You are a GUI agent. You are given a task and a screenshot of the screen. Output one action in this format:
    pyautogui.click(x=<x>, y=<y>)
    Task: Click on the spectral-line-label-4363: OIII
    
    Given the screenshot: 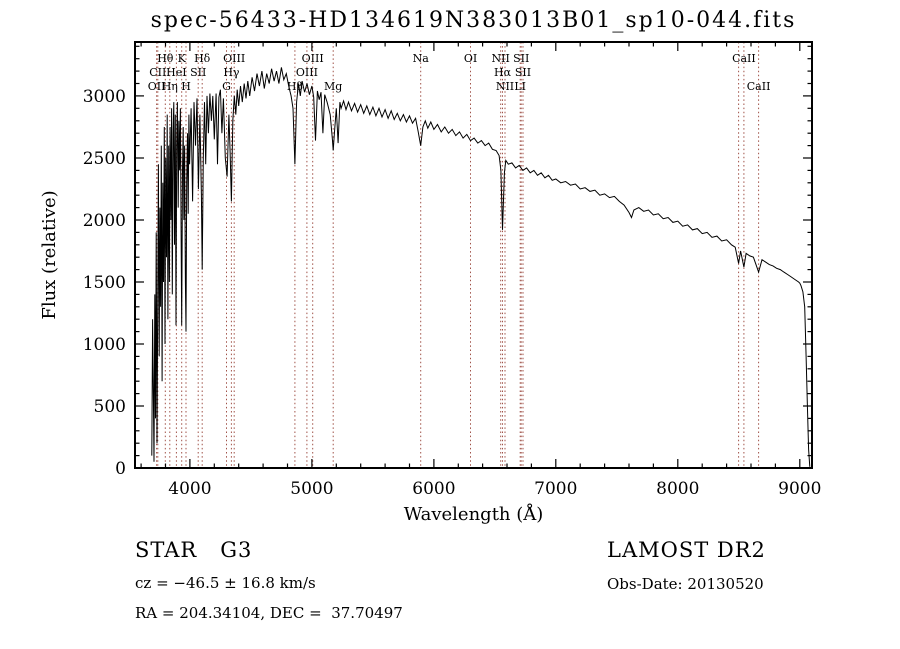 What is the action you would take?
    pyautogui.click(x=234, y=58)
    